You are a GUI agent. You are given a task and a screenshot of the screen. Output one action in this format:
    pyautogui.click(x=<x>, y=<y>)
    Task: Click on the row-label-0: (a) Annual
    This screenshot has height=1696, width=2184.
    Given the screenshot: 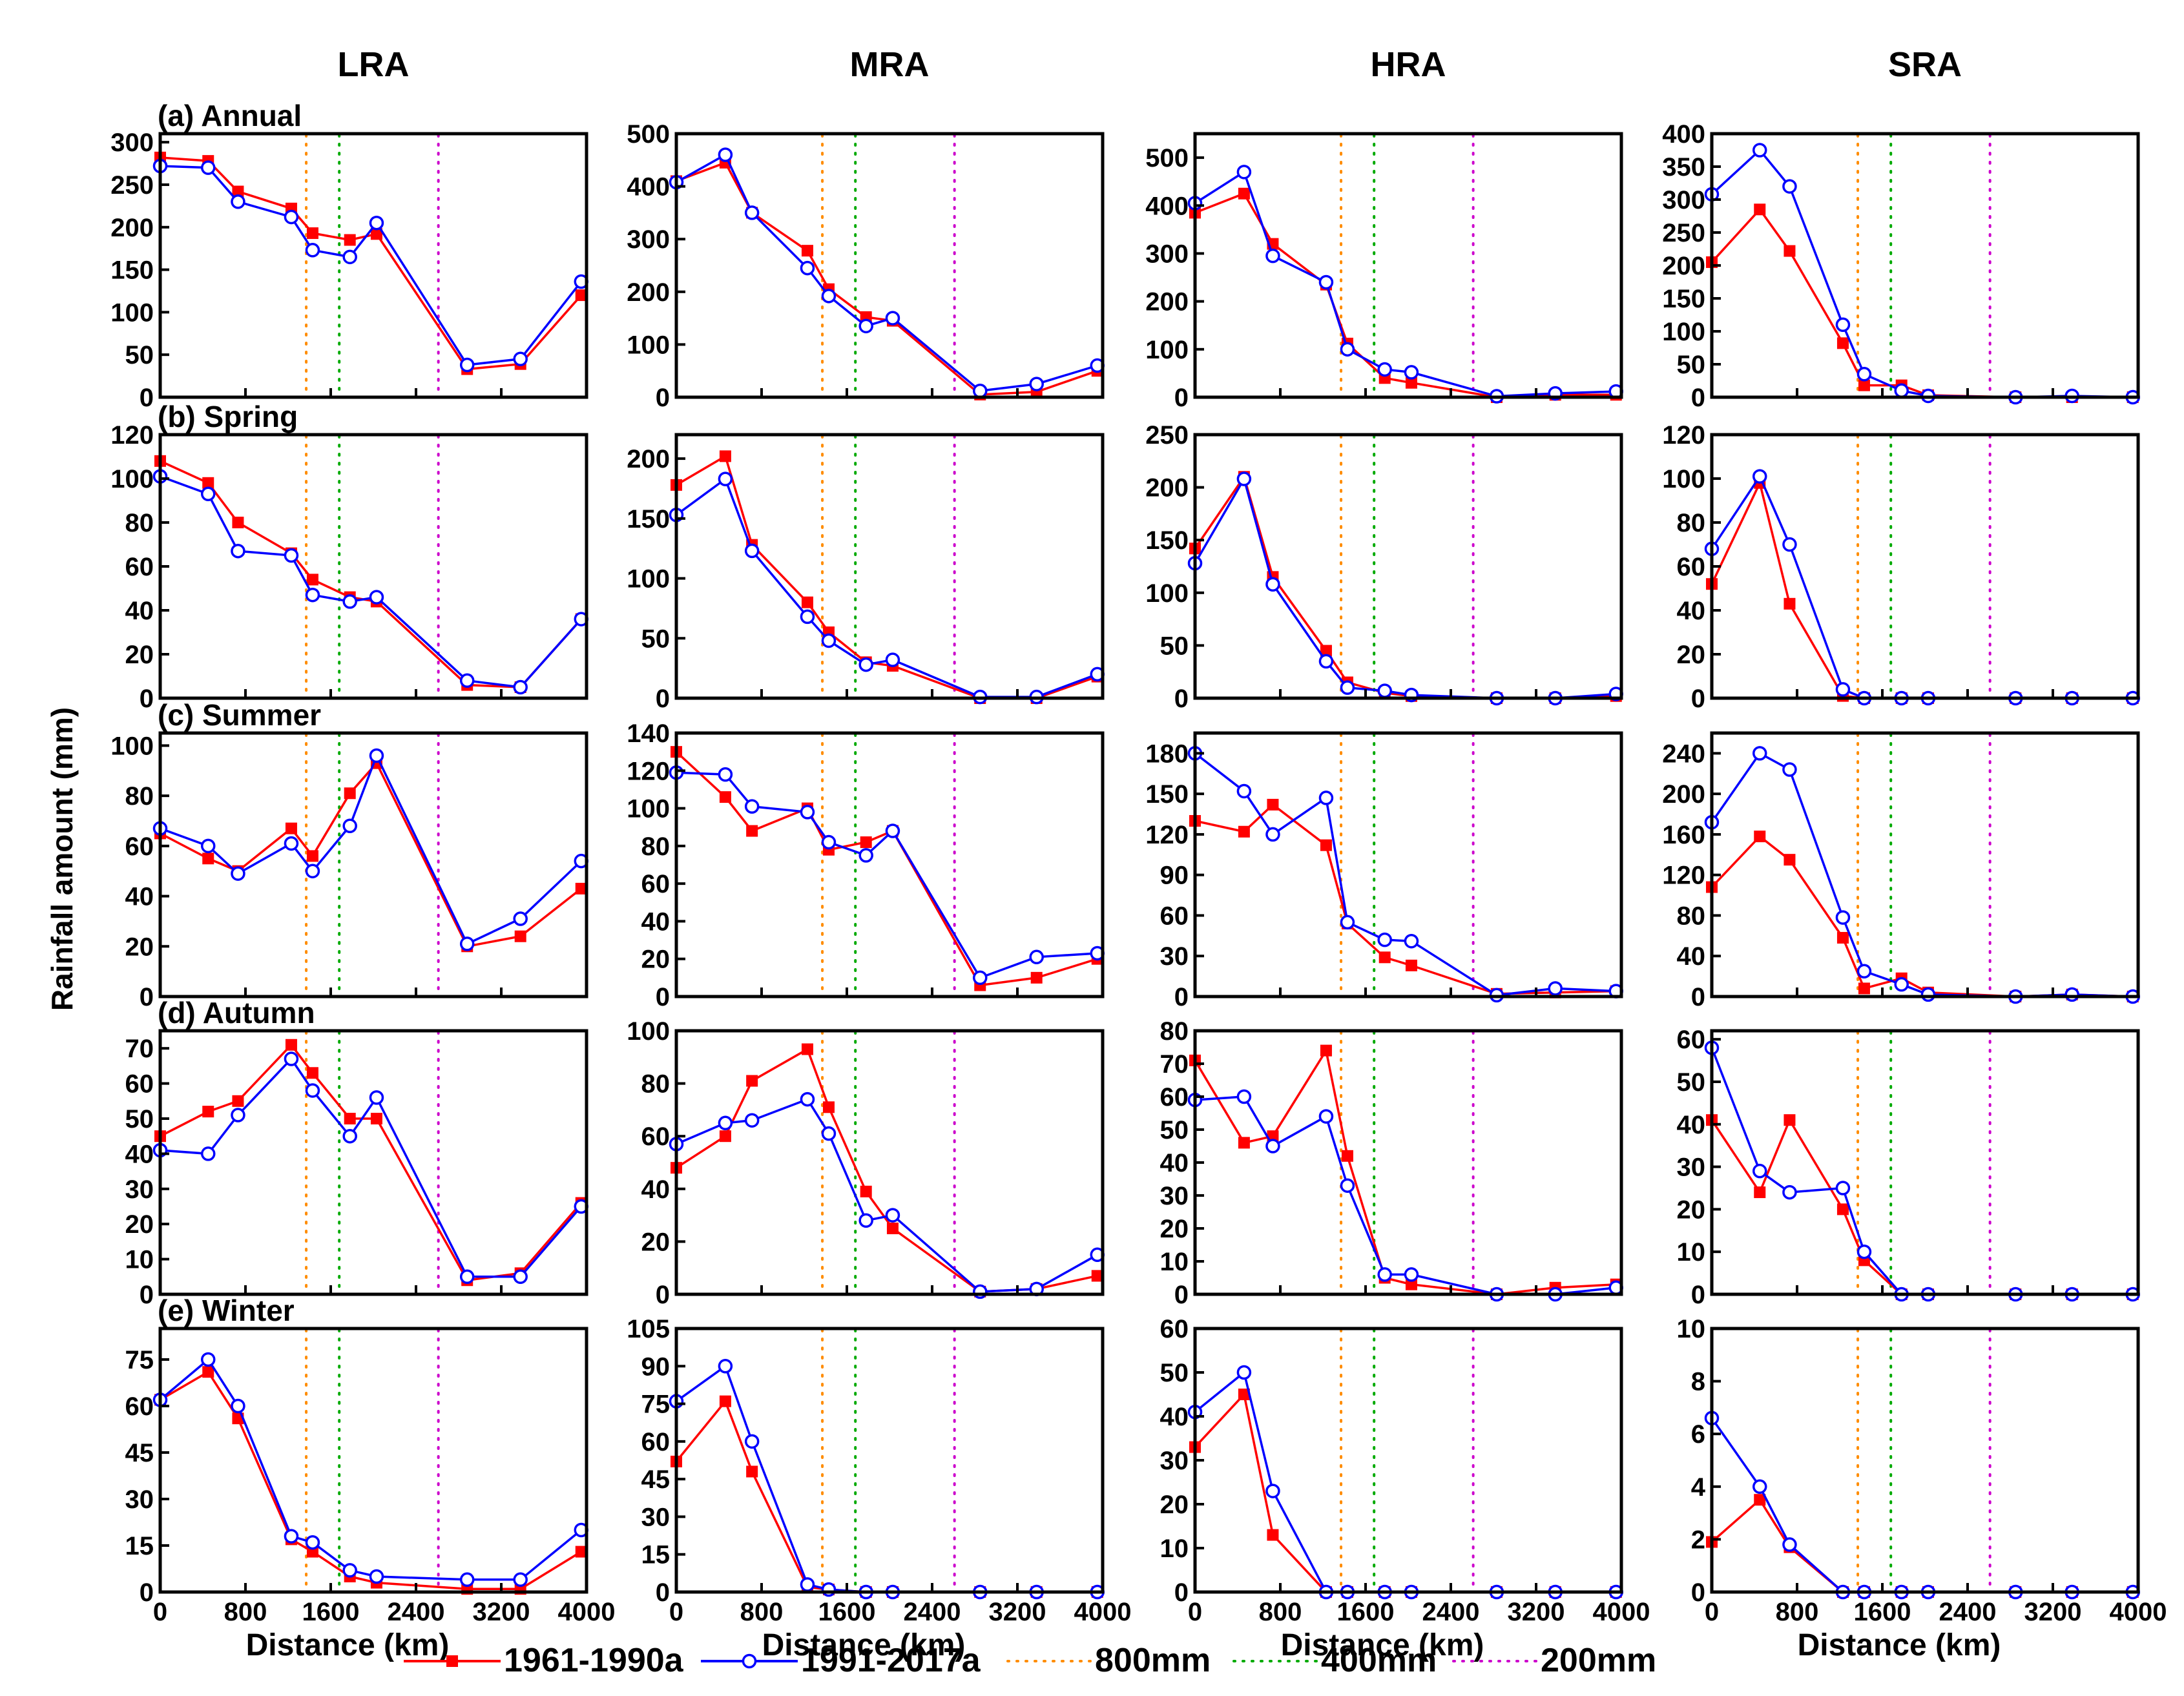 What is the action you would take?
    pyautogui.click(x=230, y=115)
    